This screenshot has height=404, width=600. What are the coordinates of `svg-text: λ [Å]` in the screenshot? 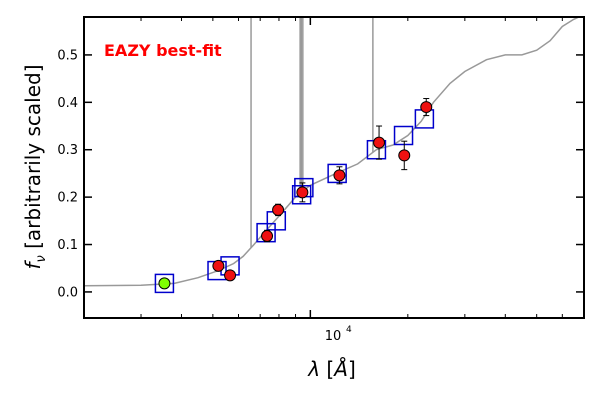 It's located at (331, 369).